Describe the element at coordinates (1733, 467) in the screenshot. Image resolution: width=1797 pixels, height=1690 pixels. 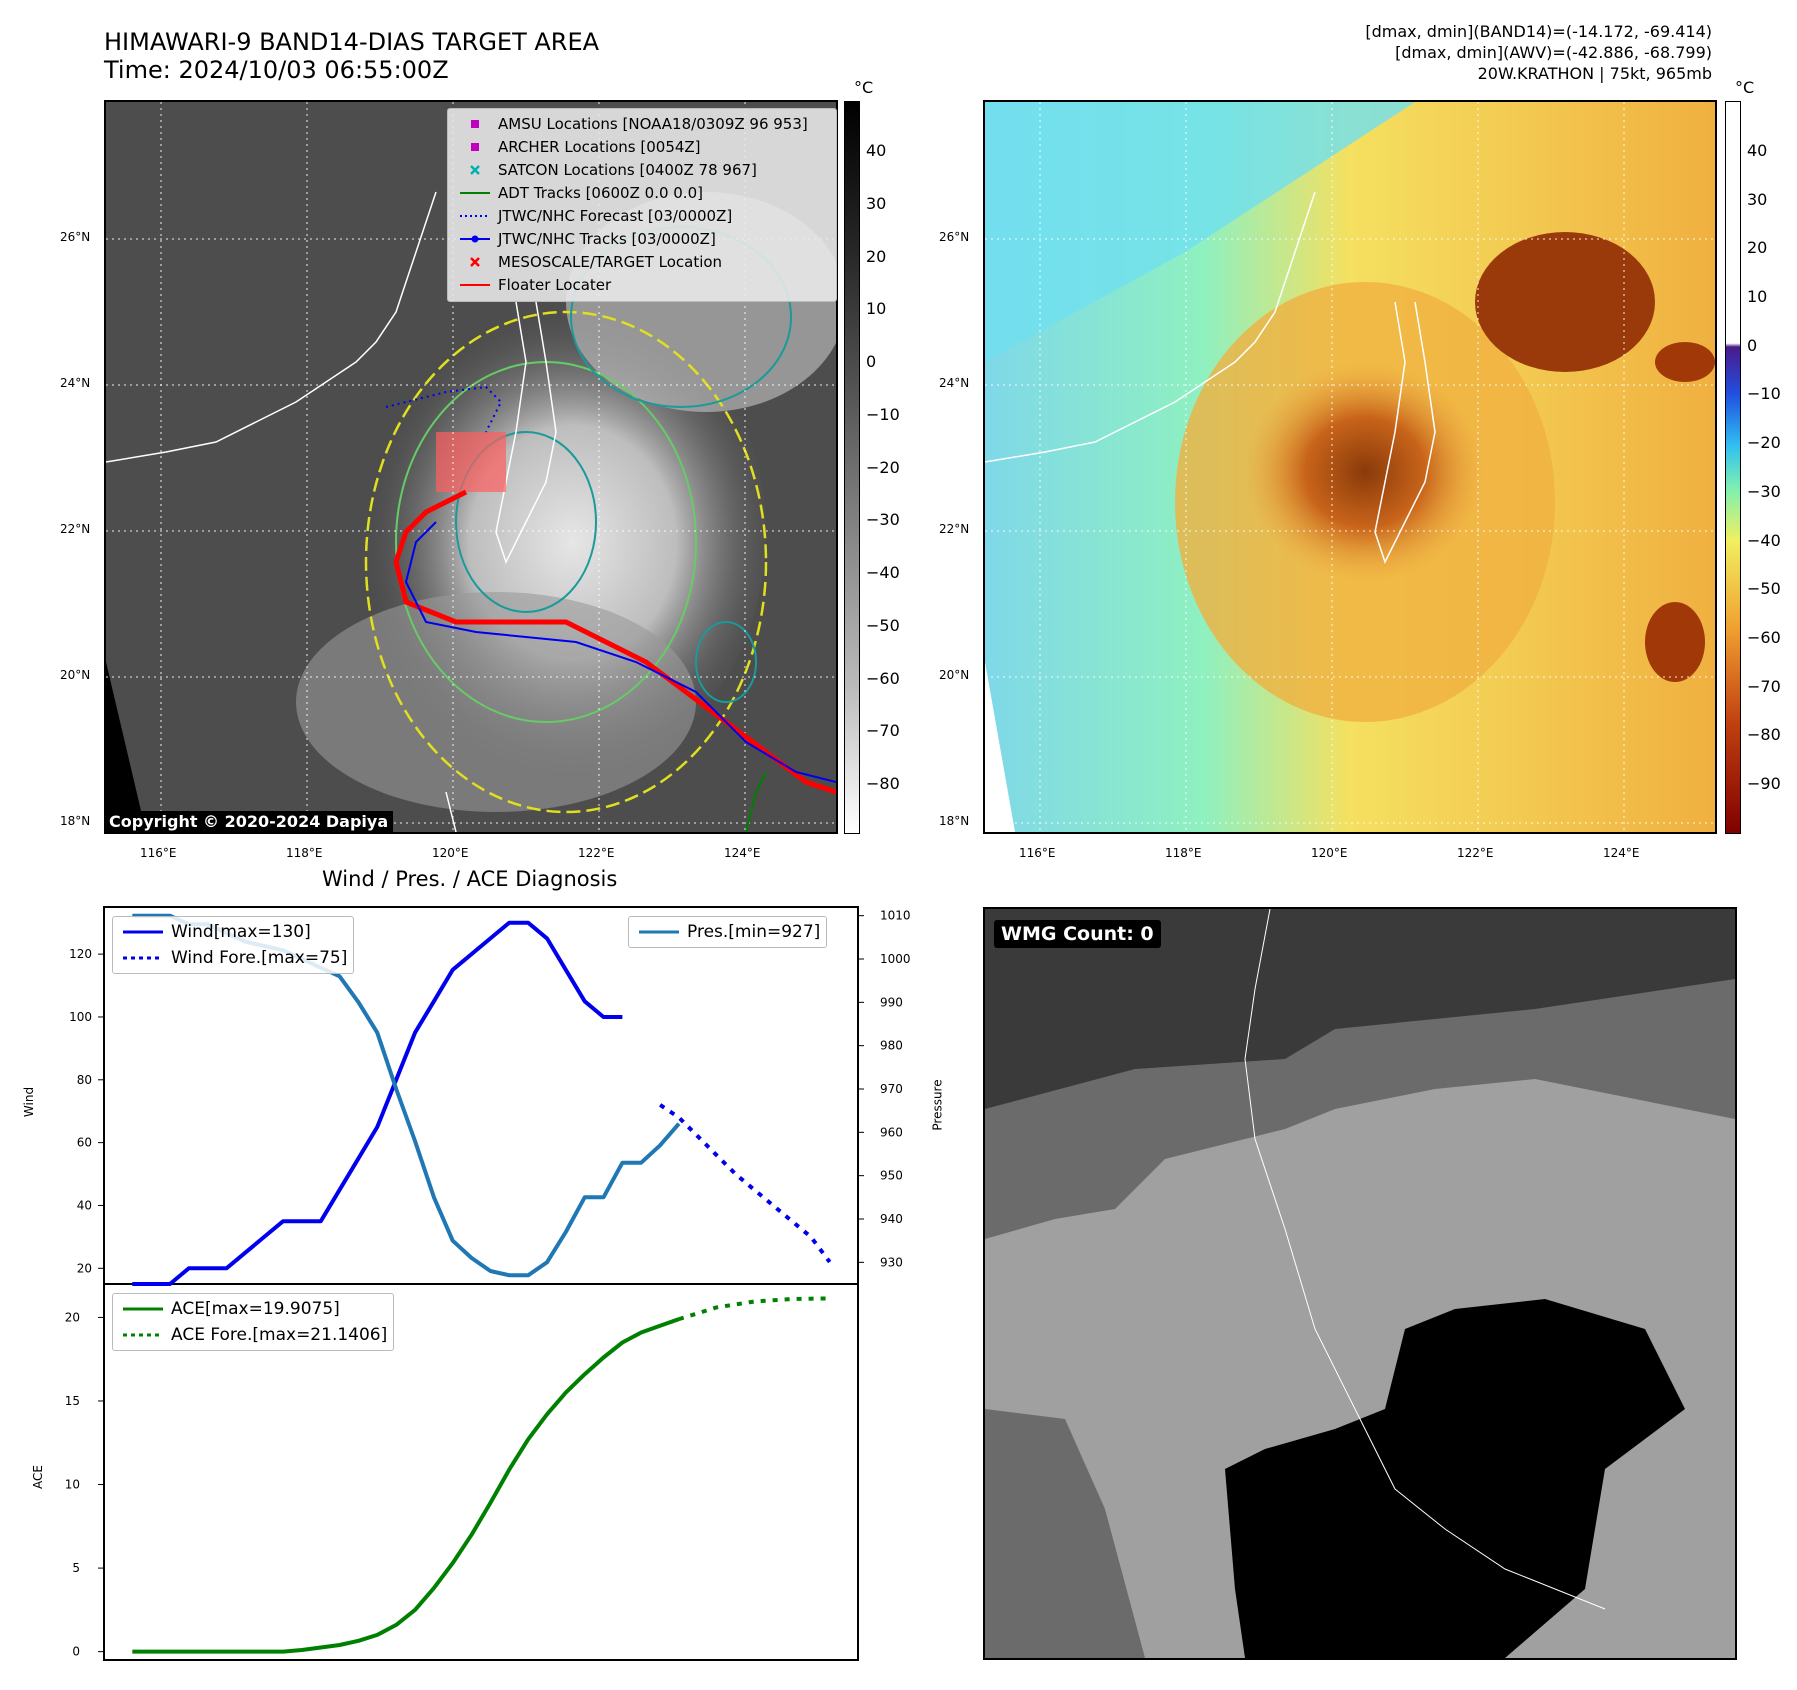
I see `colorbar-right` at that location.